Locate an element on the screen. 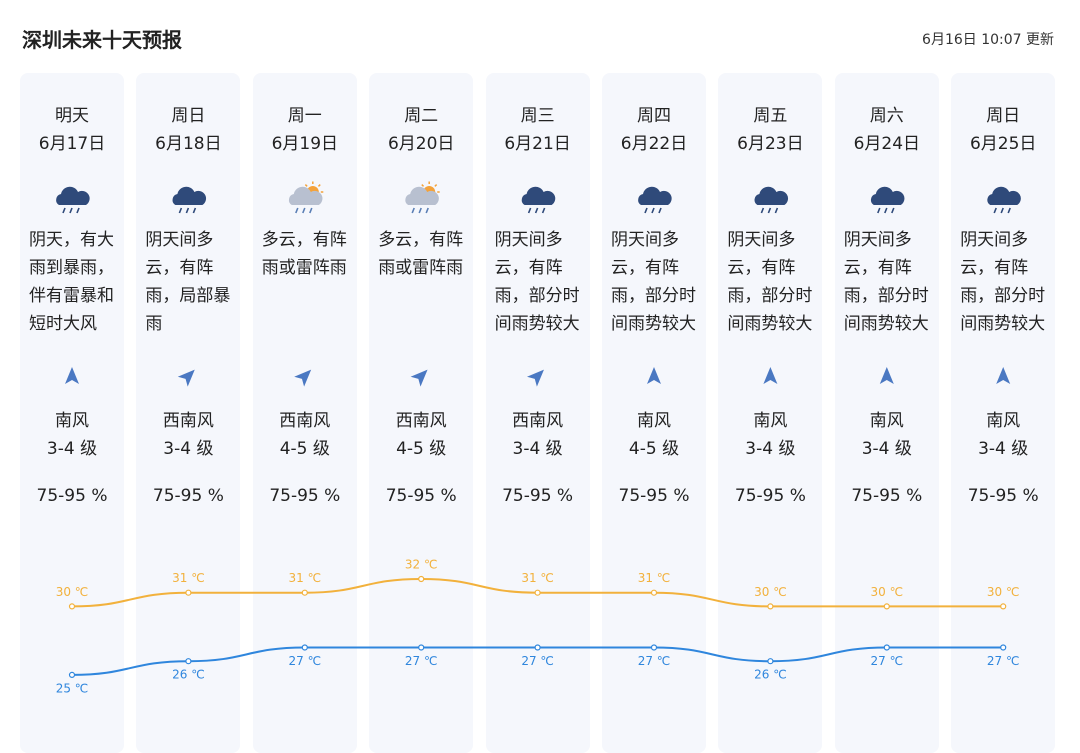  day-date: 6月19日 is located at coordinates (305, 144).